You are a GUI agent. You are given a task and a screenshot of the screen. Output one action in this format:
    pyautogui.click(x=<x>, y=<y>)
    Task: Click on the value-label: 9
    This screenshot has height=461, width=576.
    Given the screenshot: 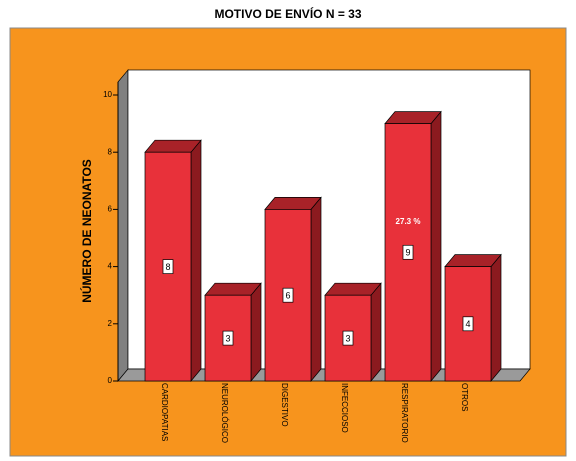 What is the action you would take?
    pyautogui.click(x=407, y=253)
    